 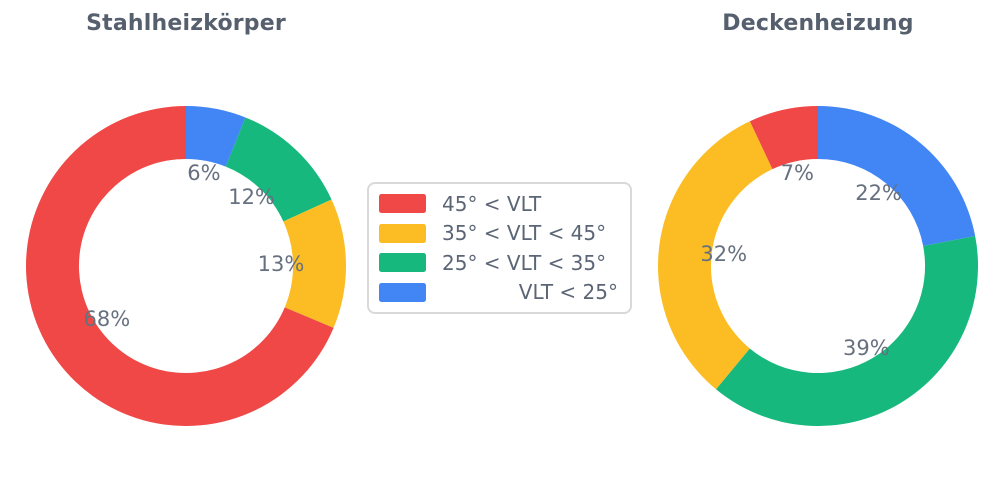 What do you see at coordinates (498, 292) in the screenshot?
I see `legend-entry: VLT < 25°` at bounding box center [498, 292].